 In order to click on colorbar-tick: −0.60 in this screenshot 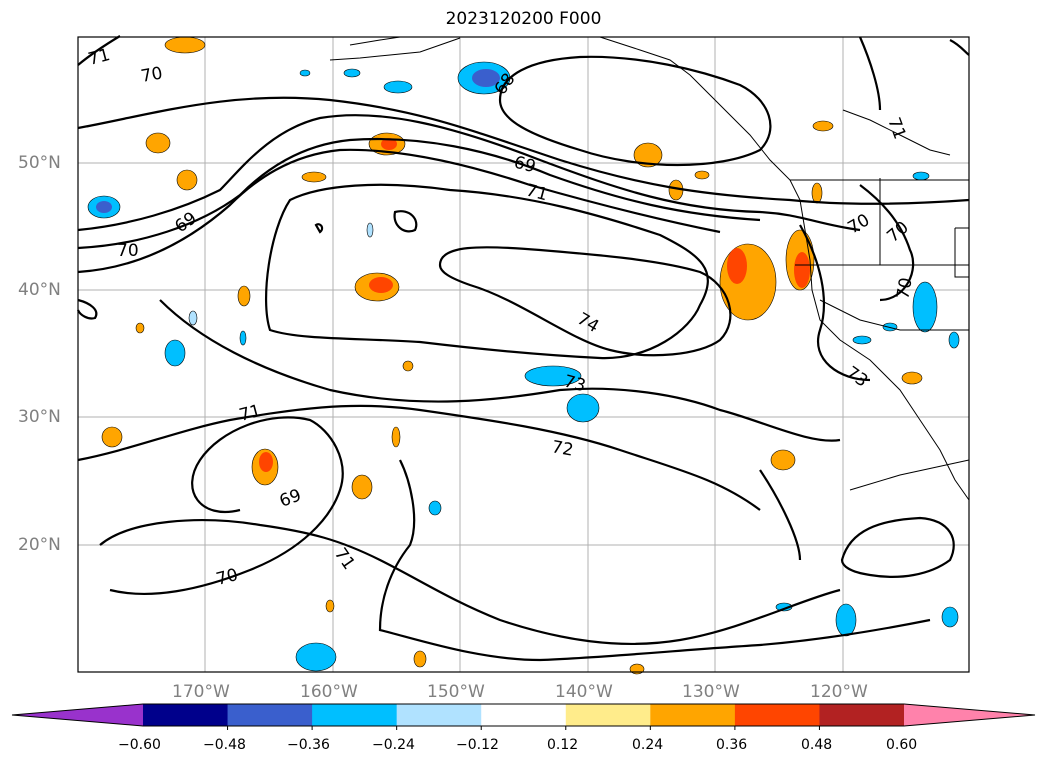, I will do `click(139, 745)`.